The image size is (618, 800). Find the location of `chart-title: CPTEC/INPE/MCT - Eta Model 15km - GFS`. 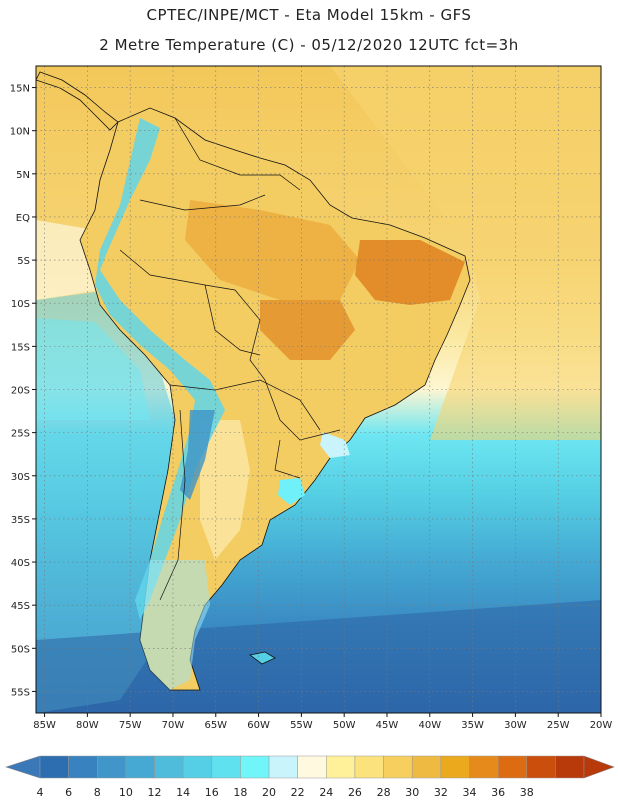

chart-title: CPTEC/INPE/MCT - Eta Model 15km - GFS is located at coordinates (309, 15).